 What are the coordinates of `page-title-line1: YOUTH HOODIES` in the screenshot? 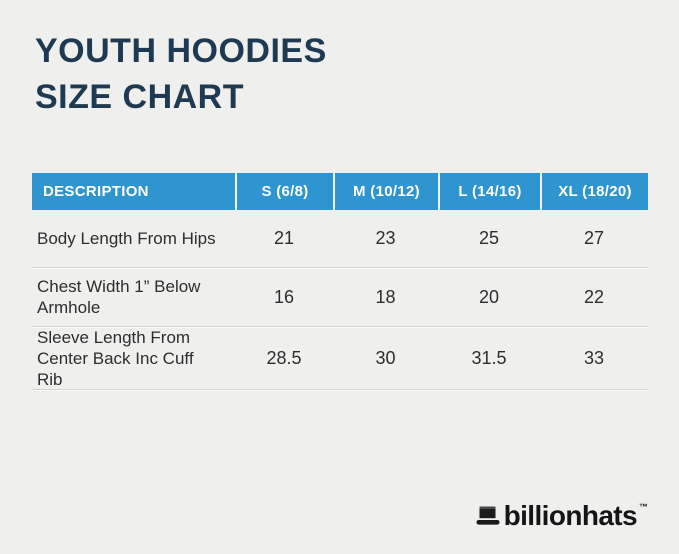 It's located at (181, 51).